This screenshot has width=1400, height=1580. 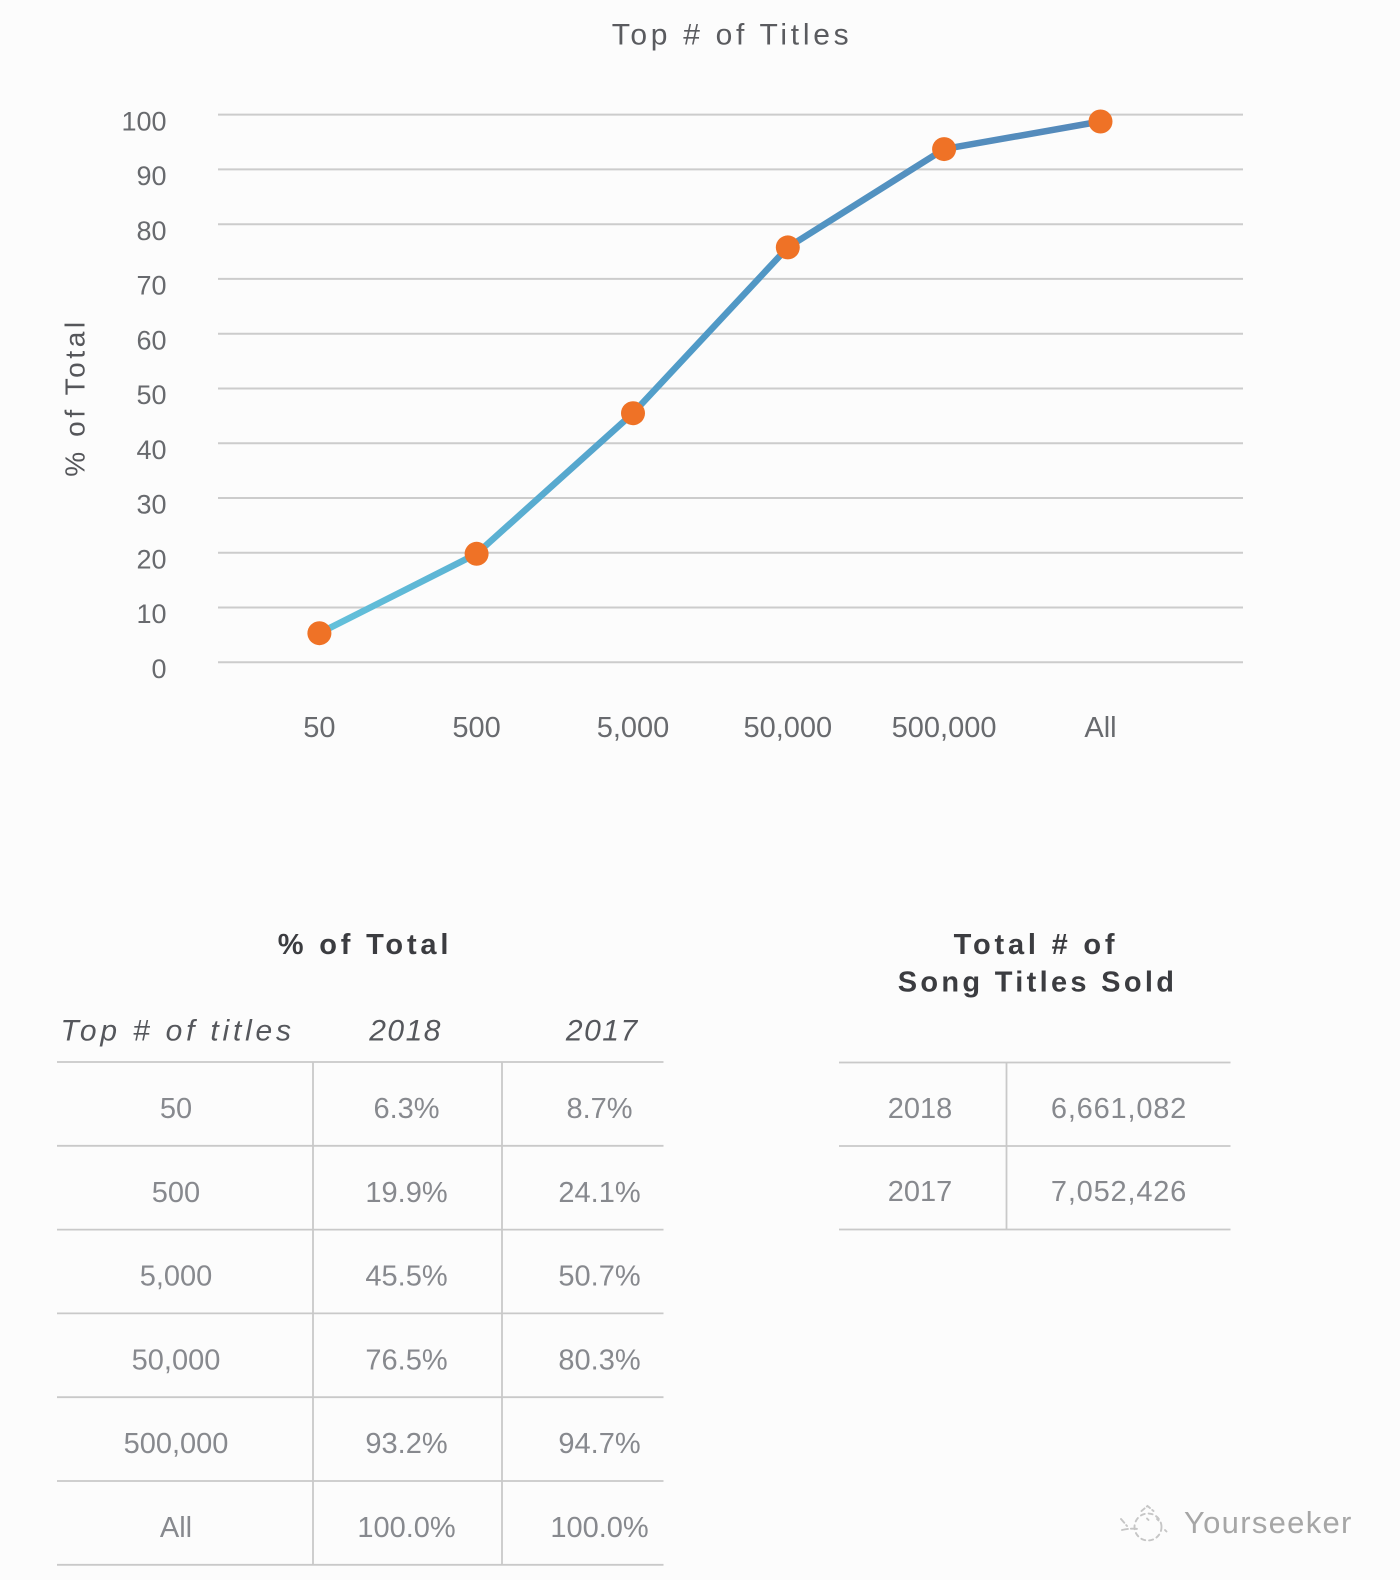 I want to click on svg-text: 10, so click(x=151, y=614).